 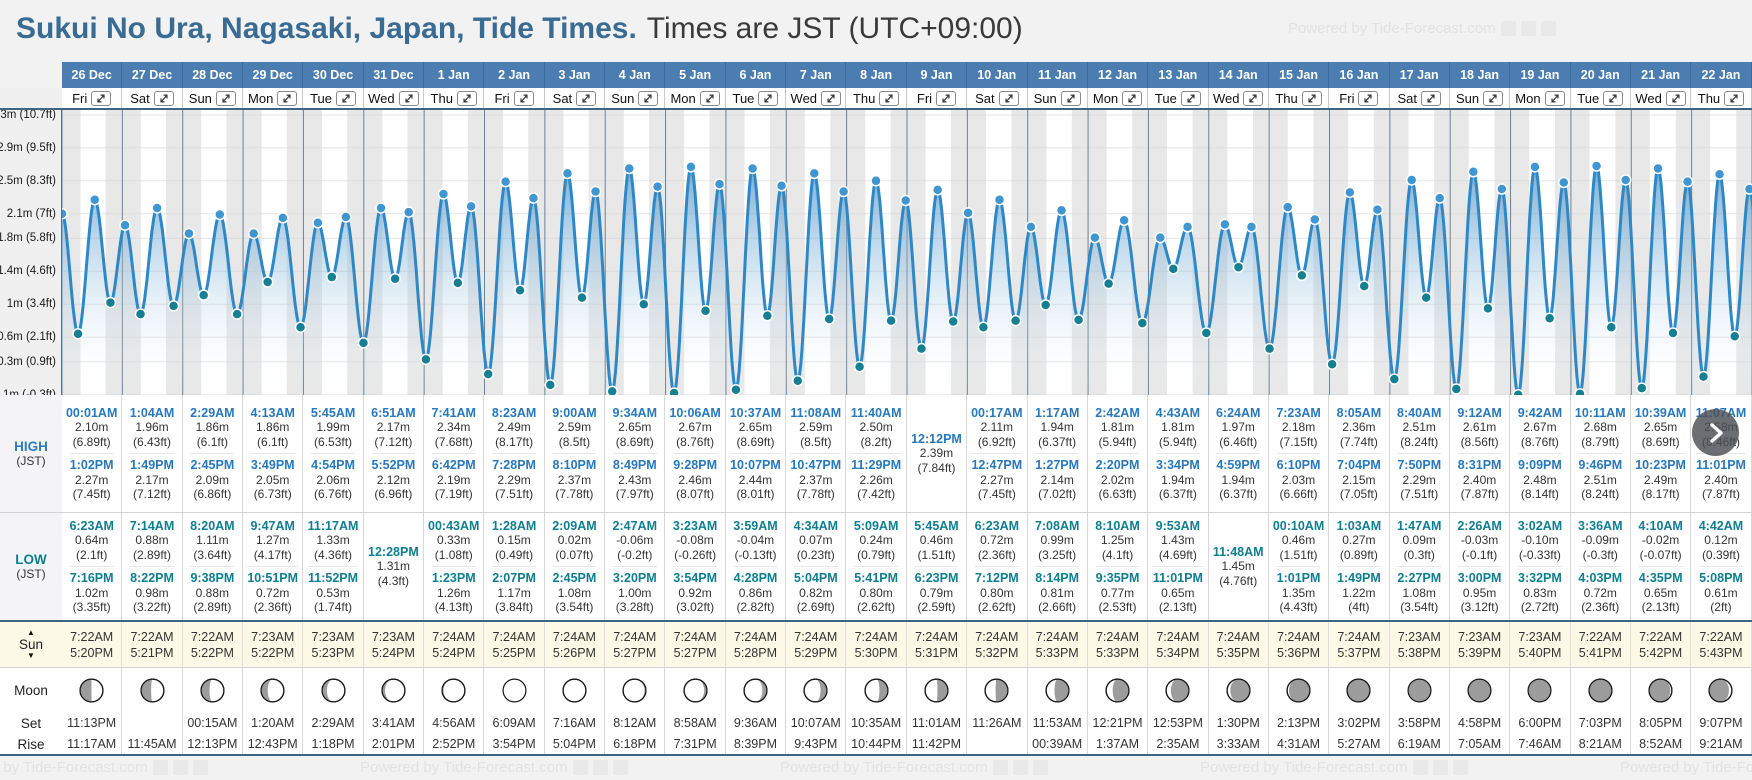 What do you see at coordinates (1715, 432) in the screenshot?
I see `next-page-button` at bounding box center [1715, 432].